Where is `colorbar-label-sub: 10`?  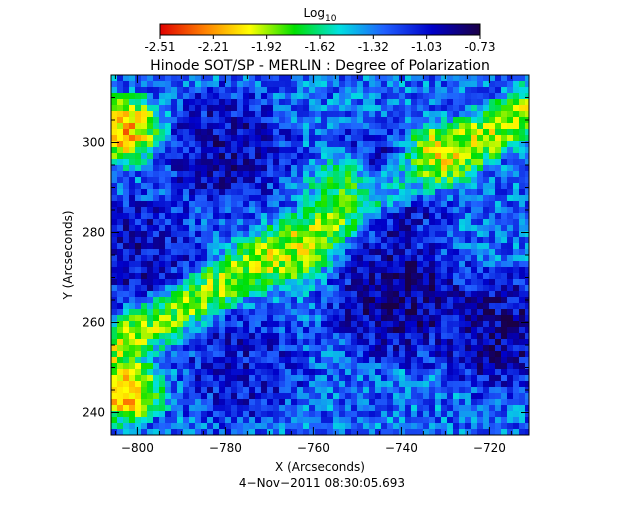 colorbar-label-sub: 10 is located at coordinates (331, 19).